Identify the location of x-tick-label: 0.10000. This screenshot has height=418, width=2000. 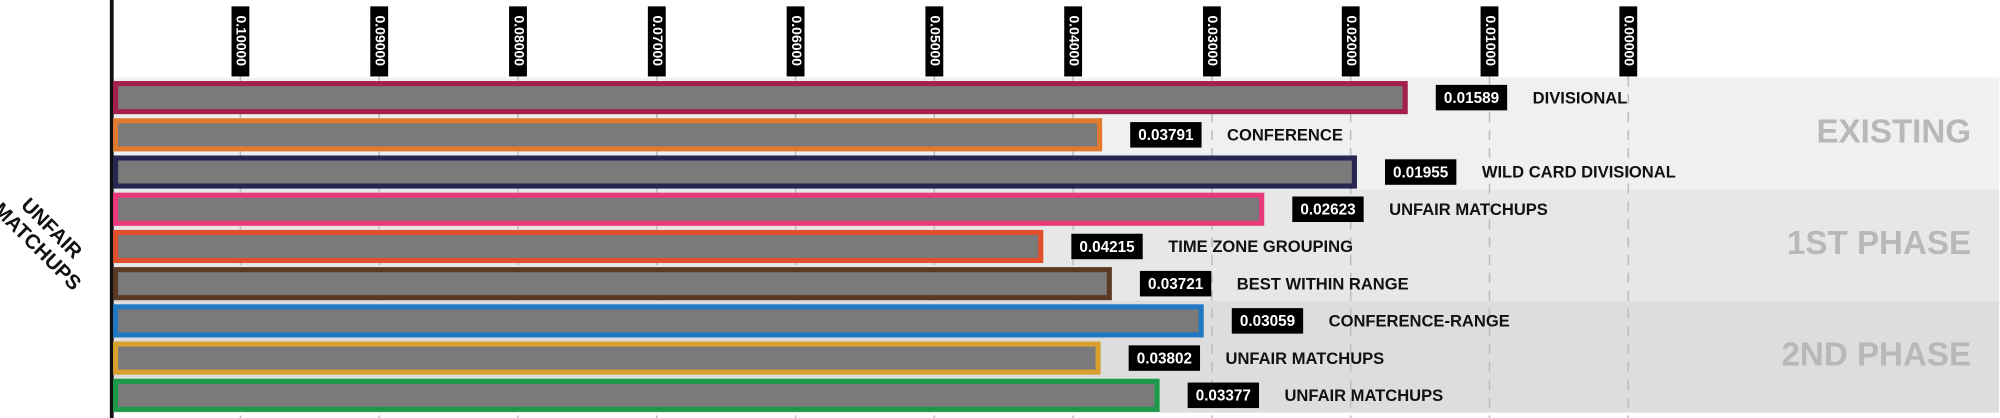
(242, 40).